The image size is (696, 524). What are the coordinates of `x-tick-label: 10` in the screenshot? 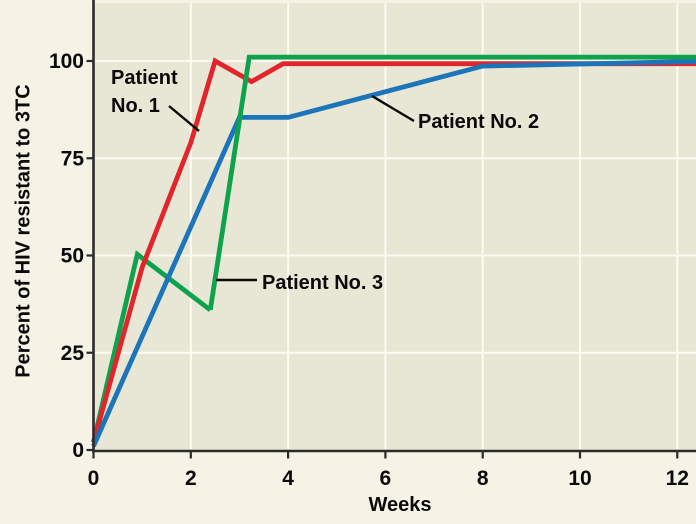 It's located at (579, 478).